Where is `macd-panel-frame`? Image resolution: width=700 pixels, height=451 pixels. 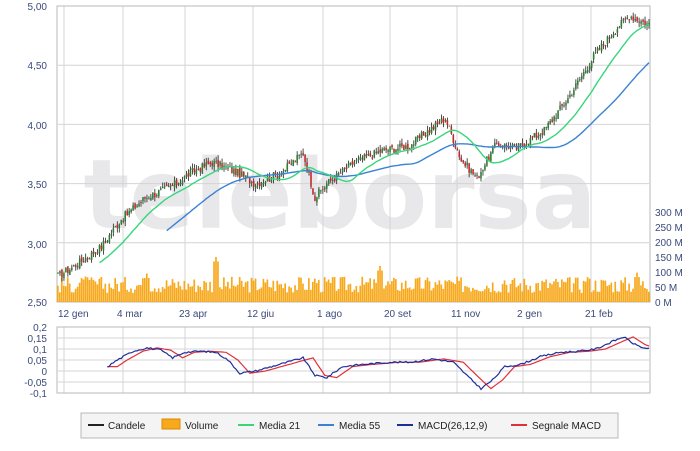
macd-panel-frame is located at coordinates (353, 360).